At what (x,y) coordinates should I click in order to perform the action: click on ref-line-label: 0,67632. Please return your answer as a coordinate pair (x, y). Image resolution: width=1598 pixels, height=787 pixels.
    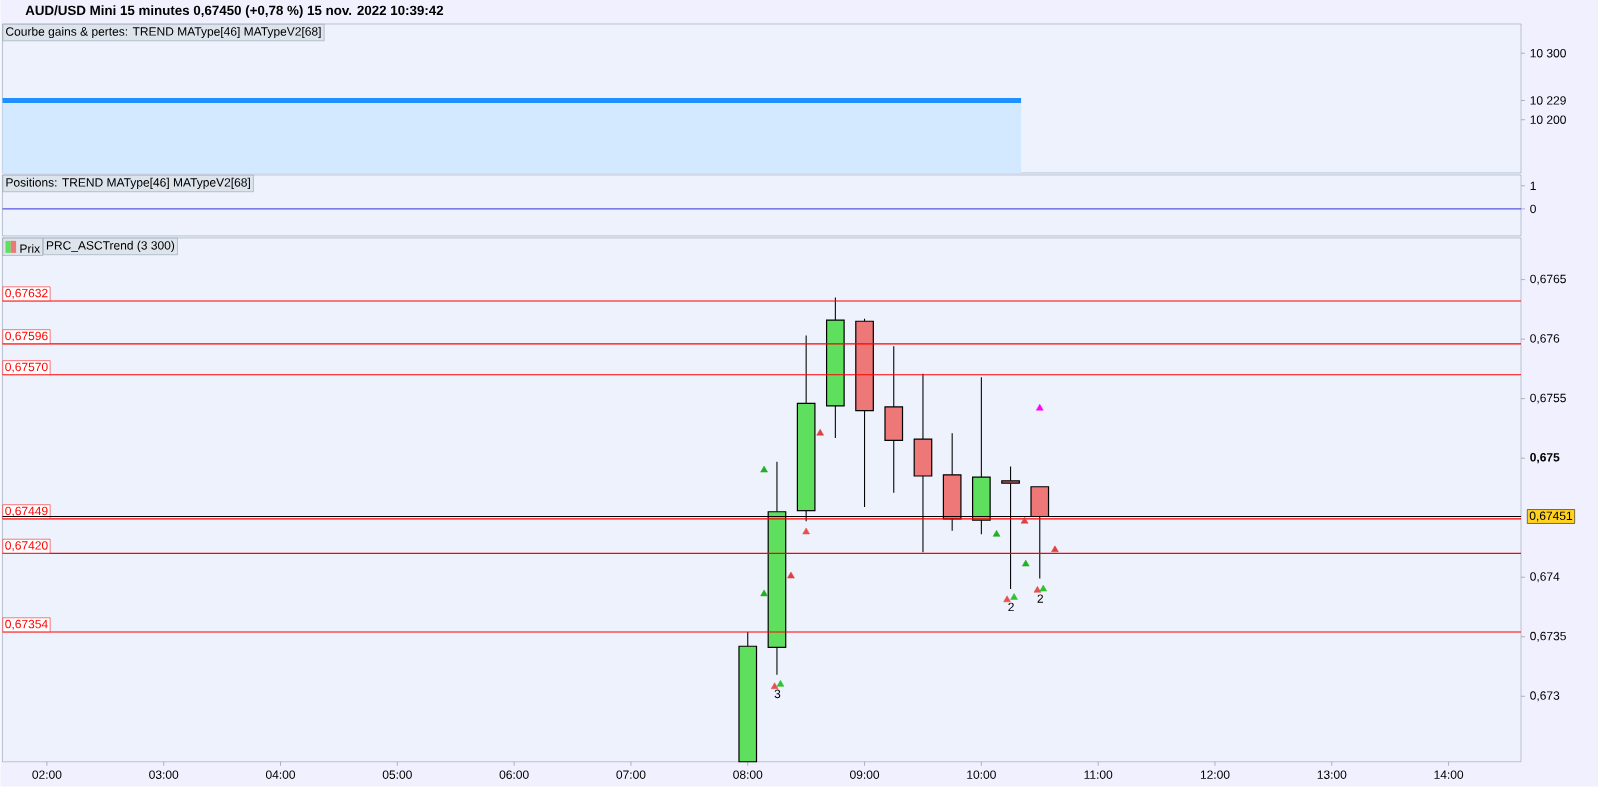
    Looking at the image, I should click on (26, 293).